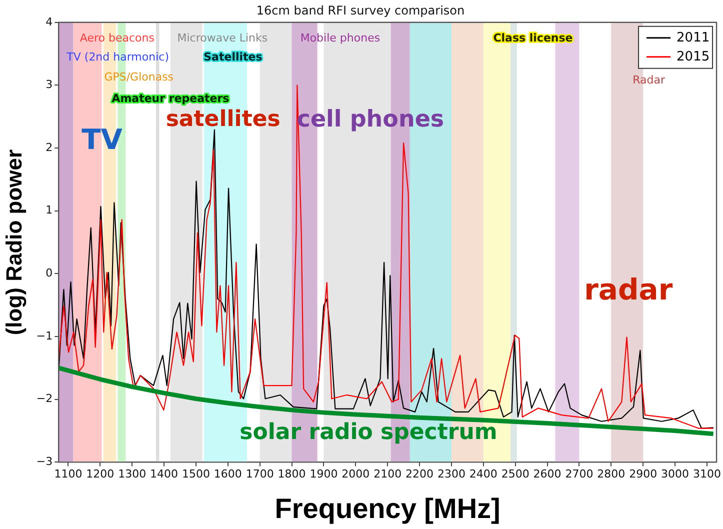 The width and height of the screenshot is (723, 529). What do you see at coordinates (49, 273) in the screenshot?
I see `y-tick-label: 0` at bounding box center [49, 273].